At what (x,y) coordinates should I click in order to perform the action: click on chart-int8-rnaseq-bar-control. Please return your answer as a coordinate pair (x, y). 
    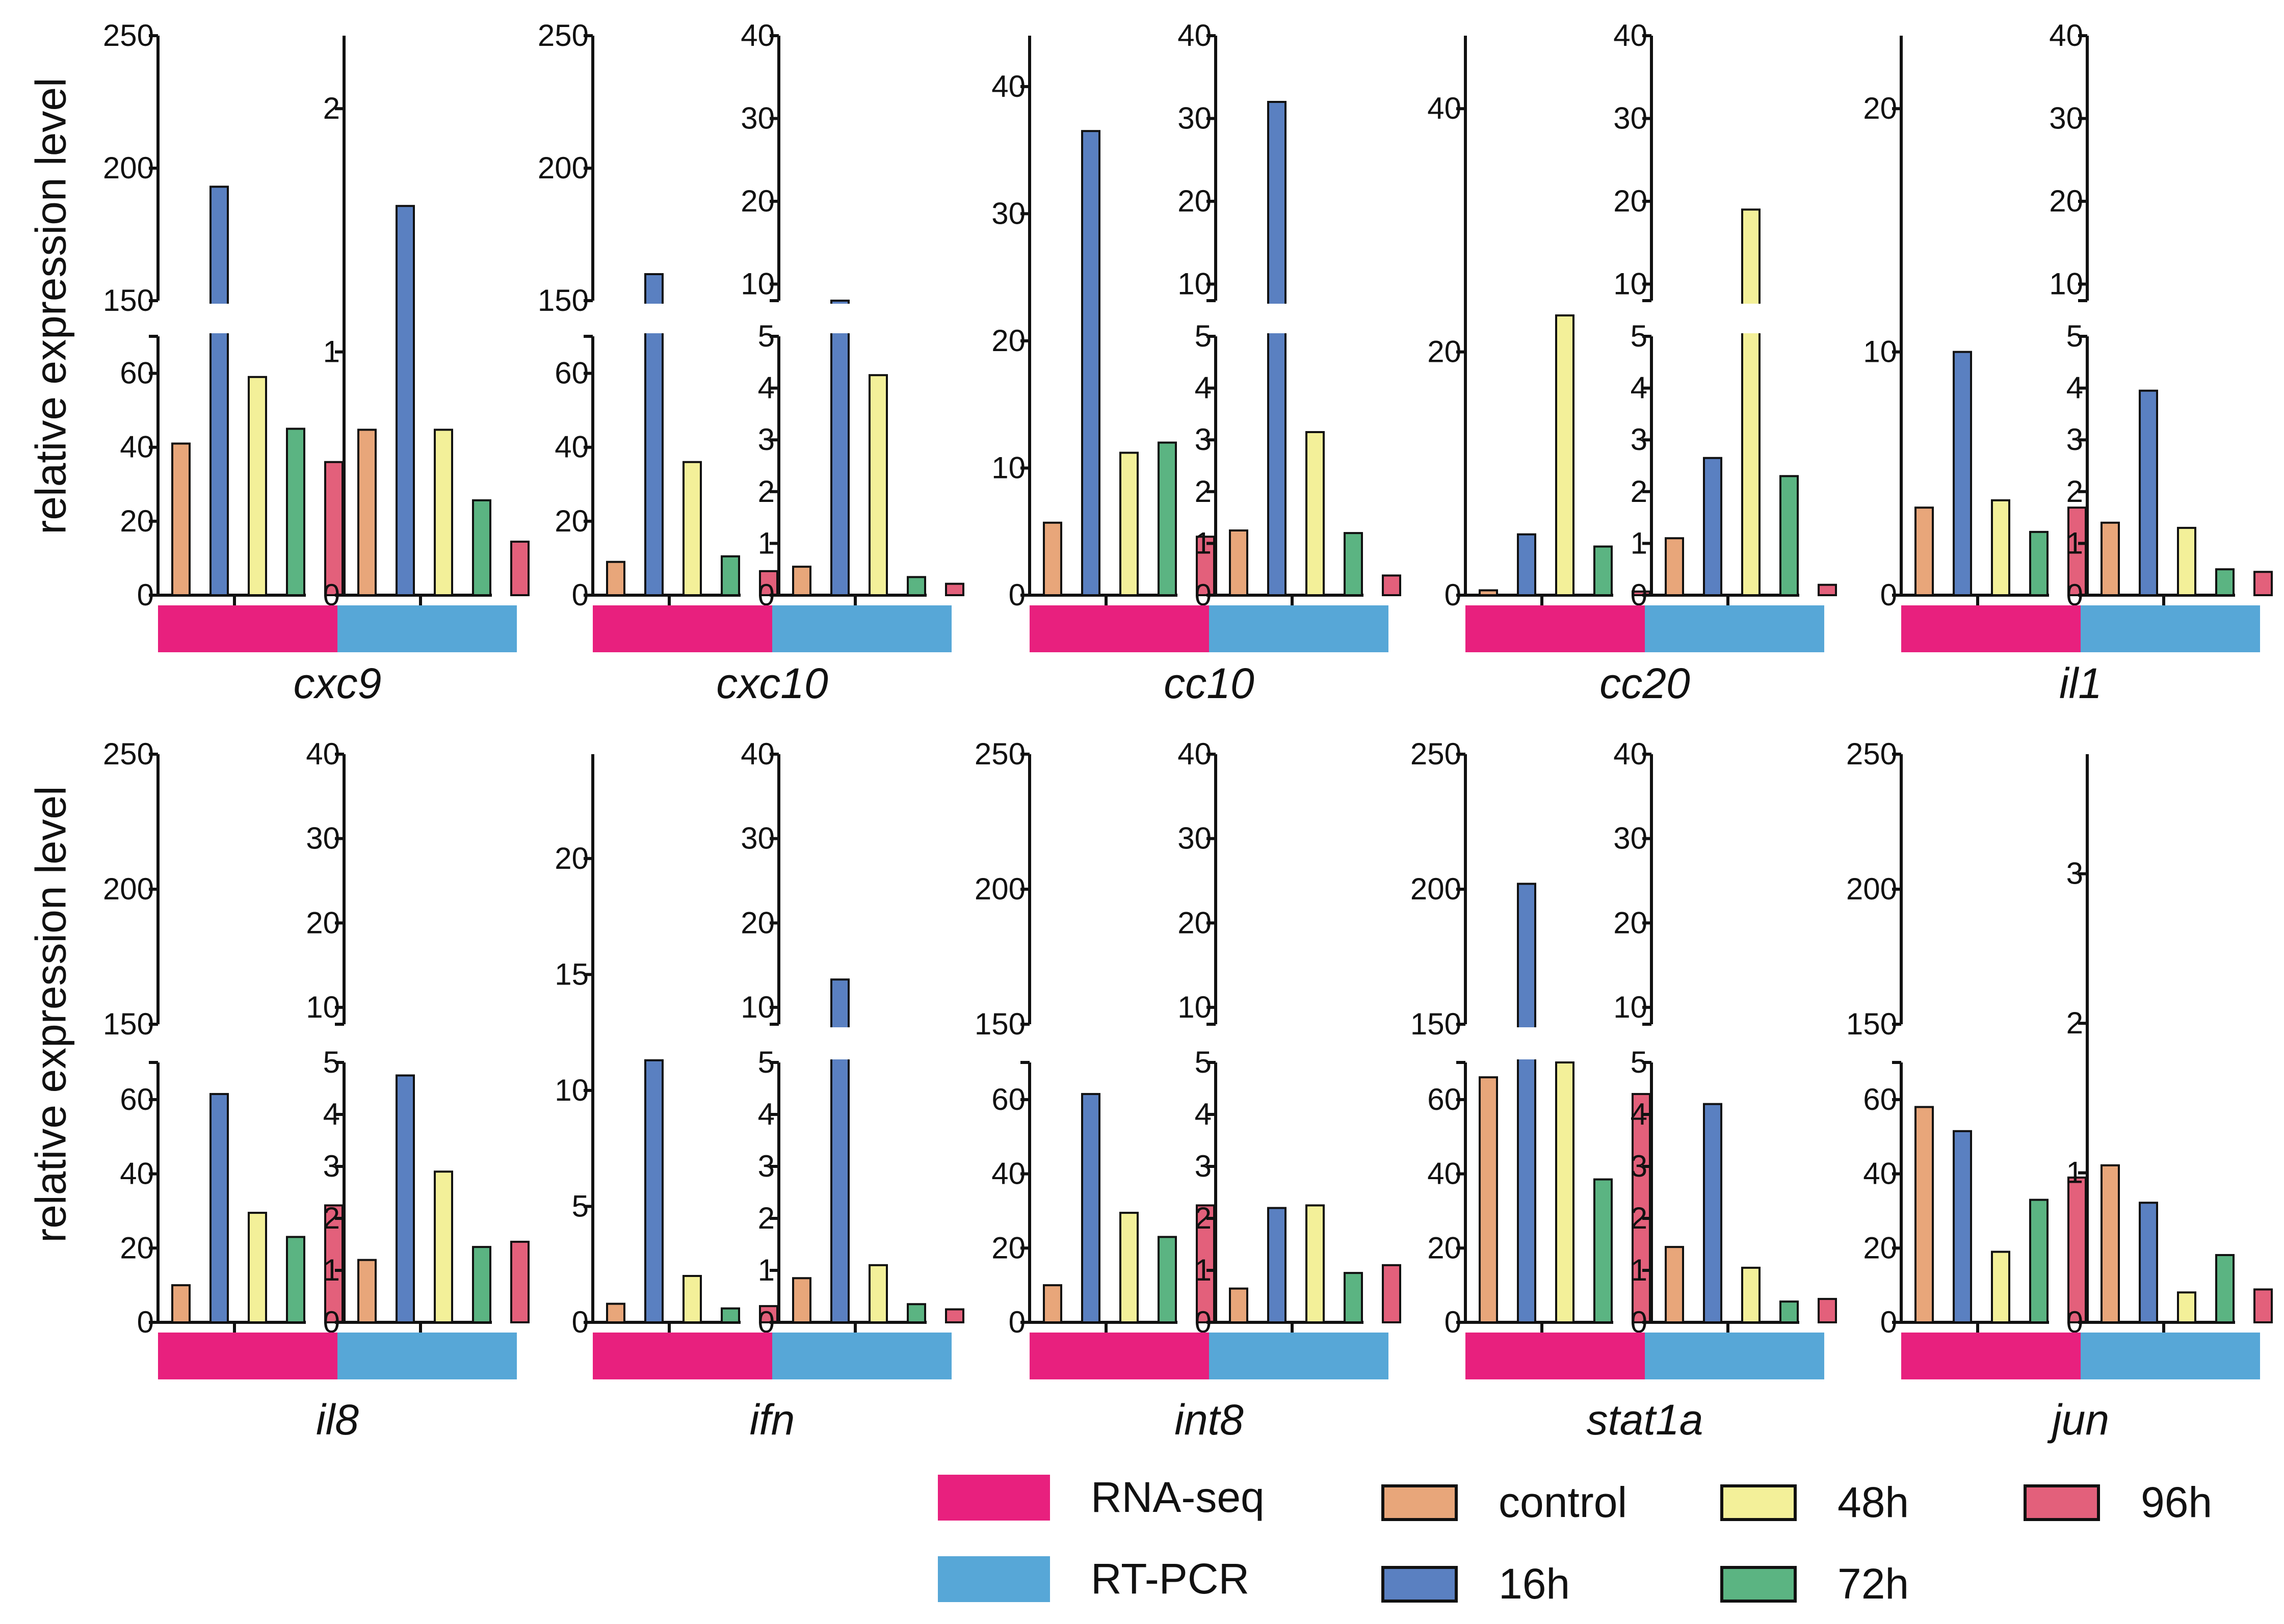
    Looking at the image, I should click on (1052, 1303).